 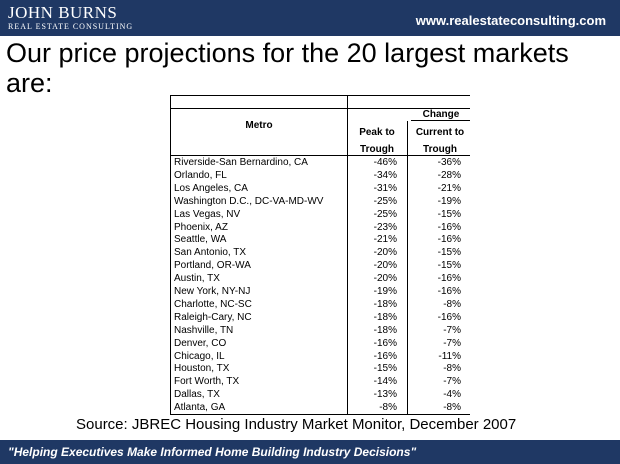 What do you see at coordinates (385, 395) in the screenshot?
I see `peak-cell: -13%` at bounding box center [385, 395].